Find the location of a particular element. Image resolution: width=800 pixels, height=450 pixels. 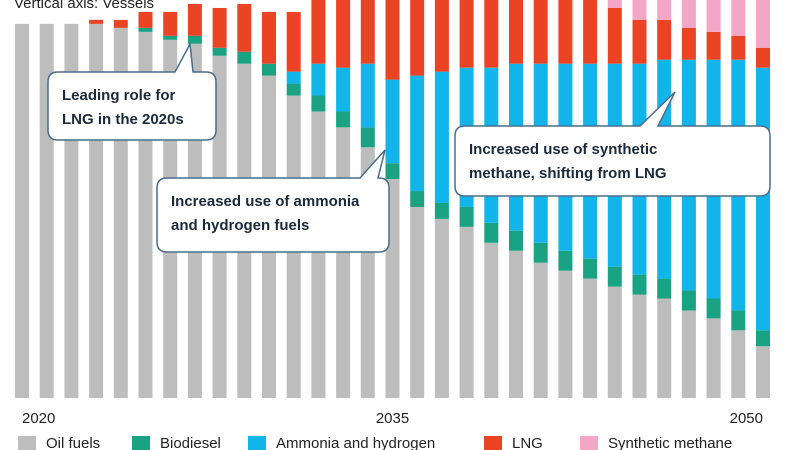

x-tick-label: 2050 is located at coordinates (746, 418).